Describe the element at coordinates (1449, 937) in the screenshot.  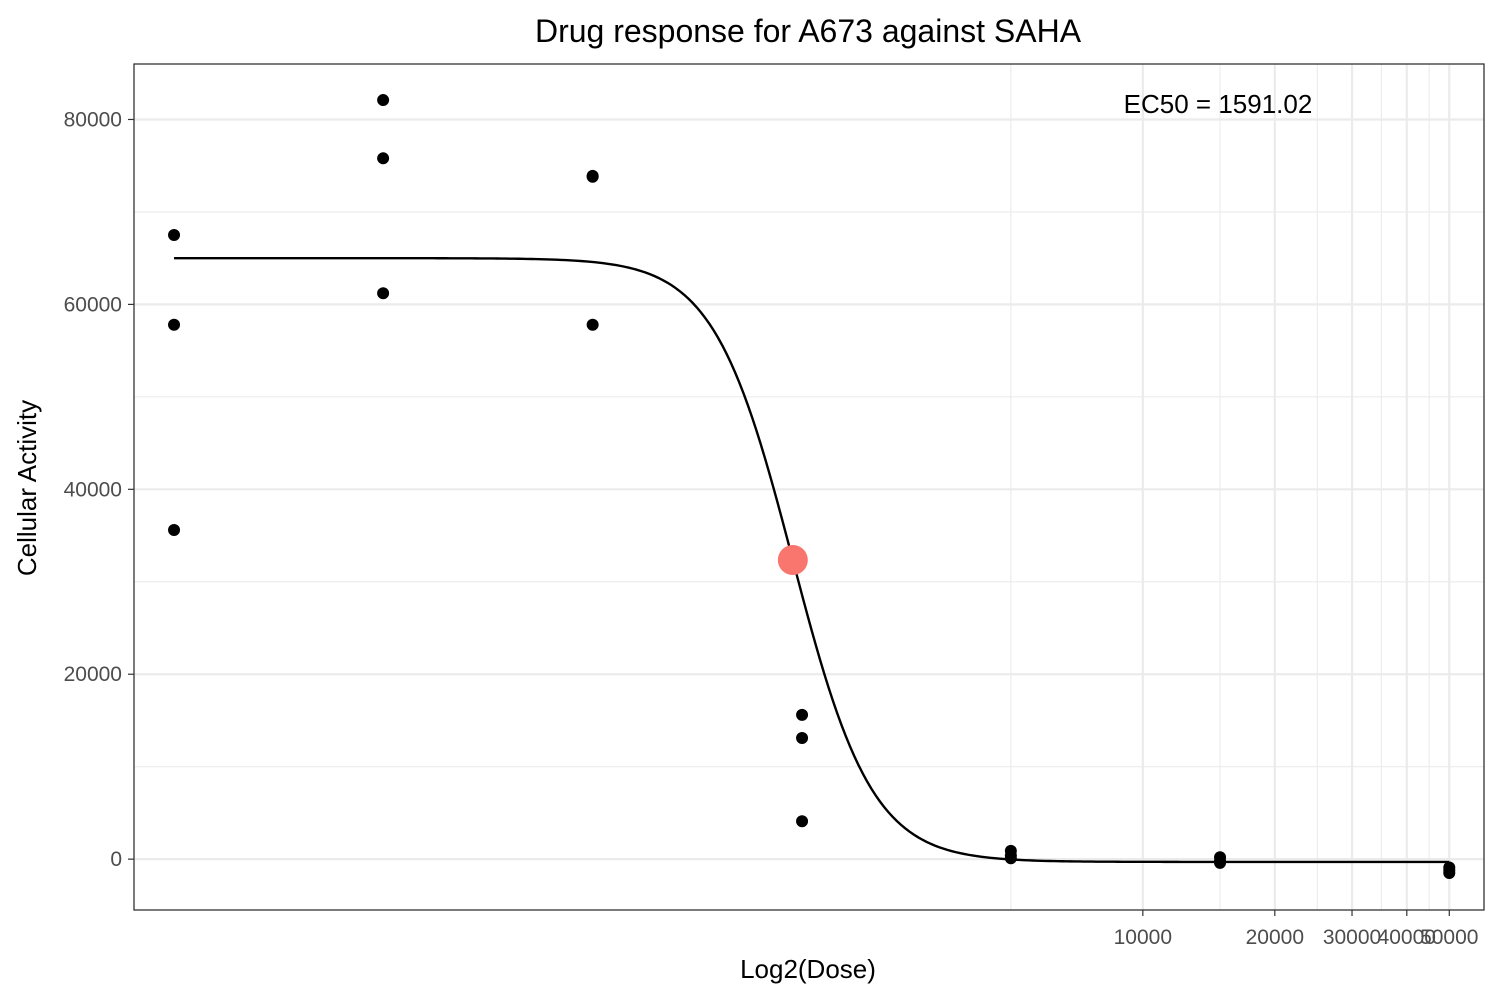
I see `x-tick-label: 50000` at that location.